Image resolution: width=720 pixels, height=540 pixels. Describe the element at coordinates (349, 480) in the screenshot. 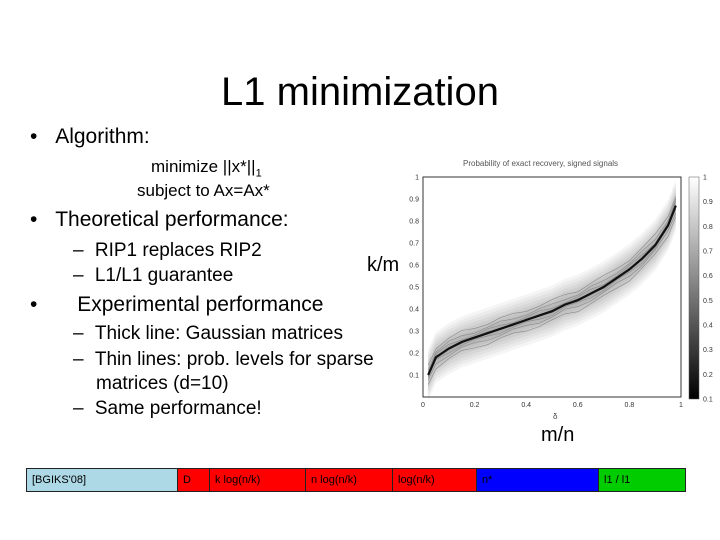

I see `bar-segment-nlog: n log(n/k)` at that location.